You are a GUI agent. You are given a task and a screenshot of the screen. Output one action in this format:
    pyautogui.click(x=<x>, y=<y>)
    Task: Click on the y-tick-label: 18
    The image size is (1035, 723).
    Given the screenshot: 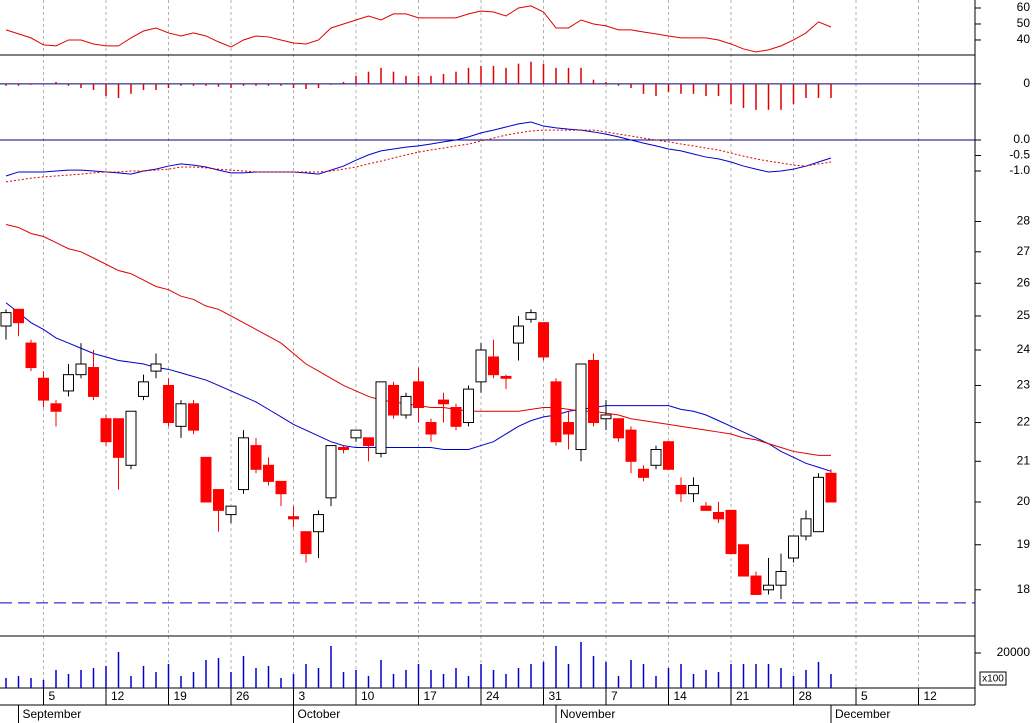 What is the action you would take?
    pyautogui.click(x=1024, y=589)
    